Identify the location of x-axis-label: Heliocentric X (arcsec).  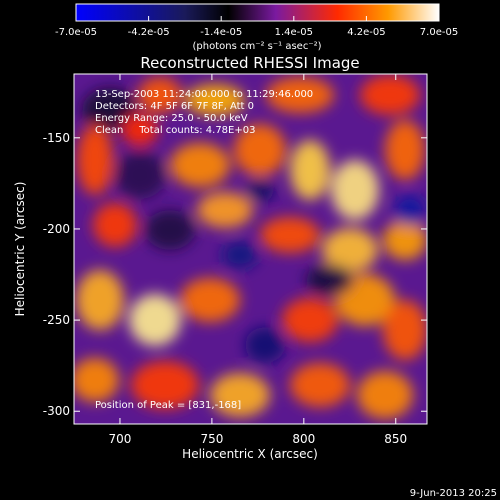
(250, 454).